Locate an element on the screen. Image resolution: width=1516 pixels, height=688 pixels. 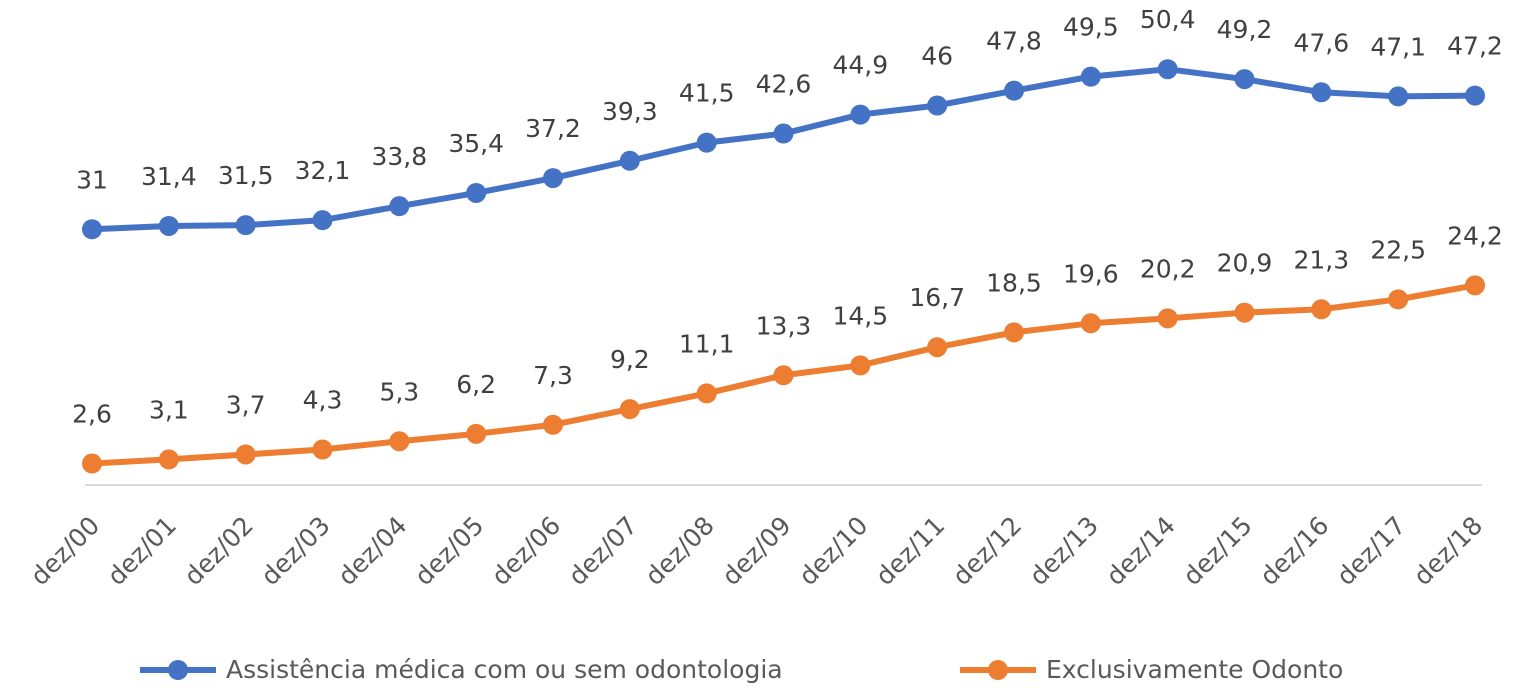
data-label: 47,8 is located at coordinates (1014, 41).